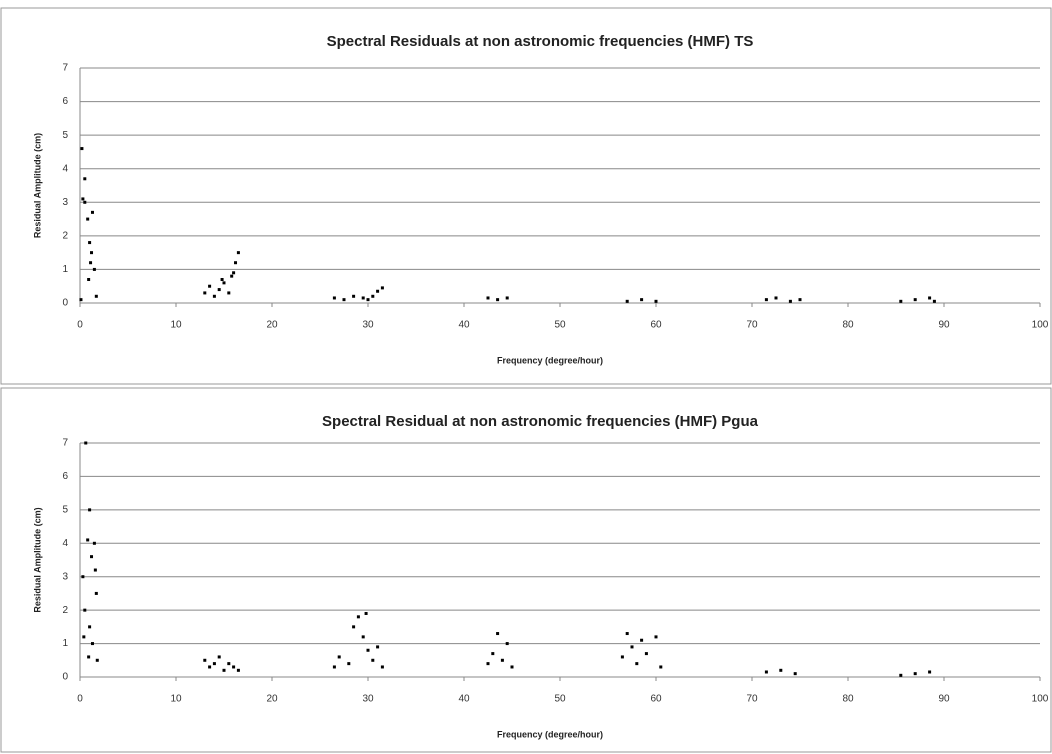 The height and width of the screenshot is (754, 1052). I want to click on x-tick-label: 0, so click(80, 325).